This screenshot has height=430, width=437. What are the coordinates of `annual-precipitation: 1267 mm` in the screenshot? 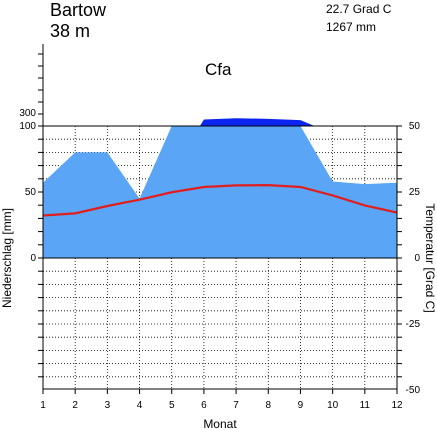 It's located at (351, 27).